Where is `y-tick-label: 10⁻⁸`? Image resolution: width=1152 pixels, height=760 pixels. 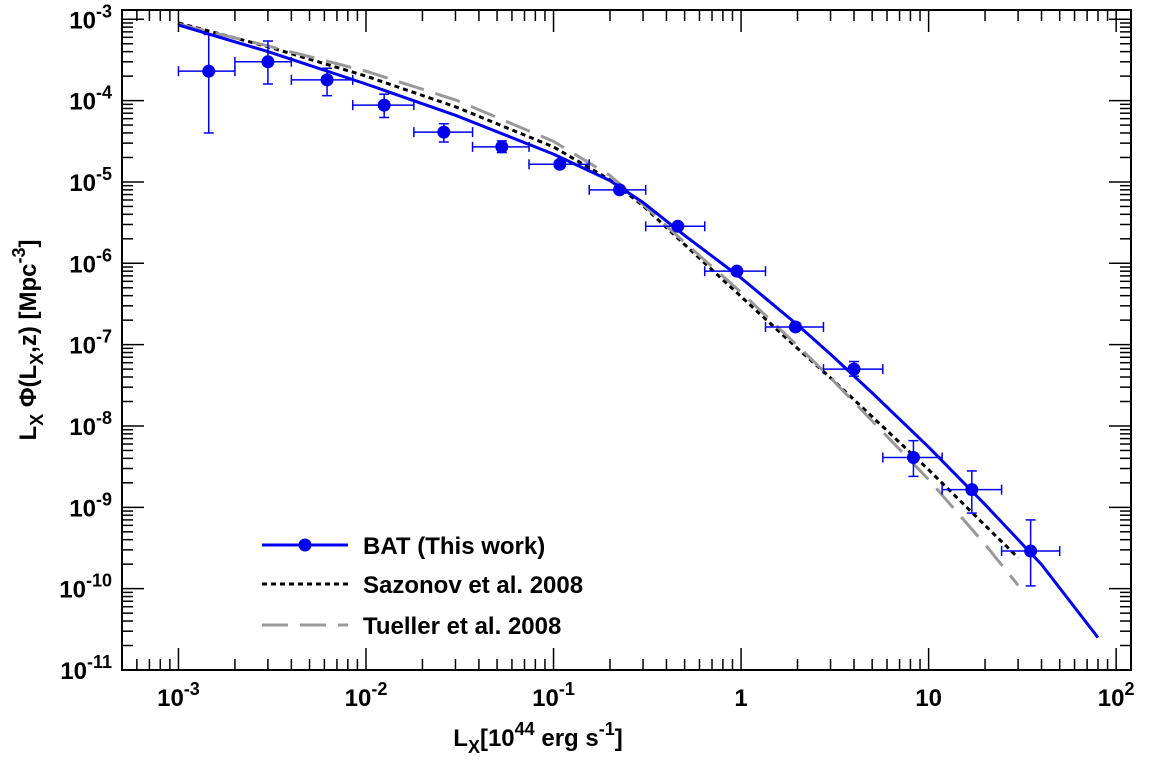 y-tick-label: 10⁻⁸ is located at coordinates (90, 424).